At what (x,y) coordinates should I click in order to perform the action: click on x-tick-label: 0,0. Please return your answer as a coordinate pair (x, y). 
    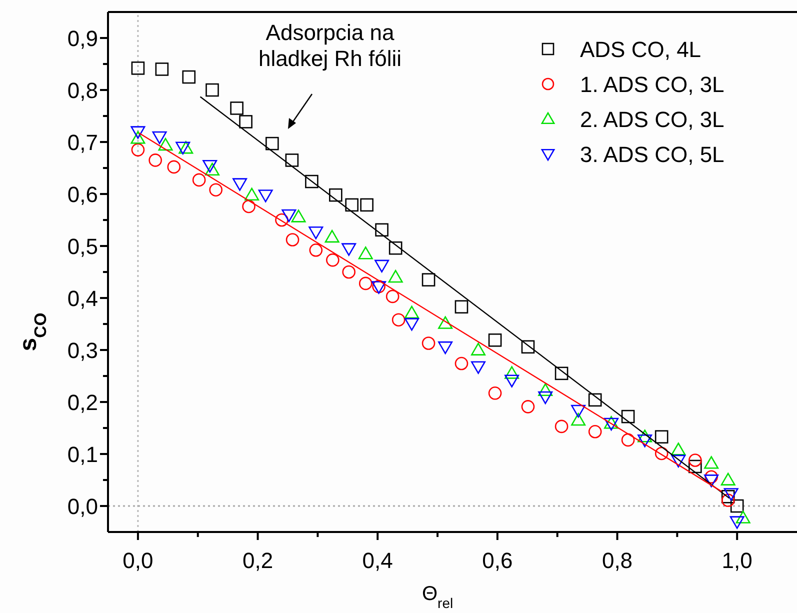
    Looking at the image, I should click on (138, 560).